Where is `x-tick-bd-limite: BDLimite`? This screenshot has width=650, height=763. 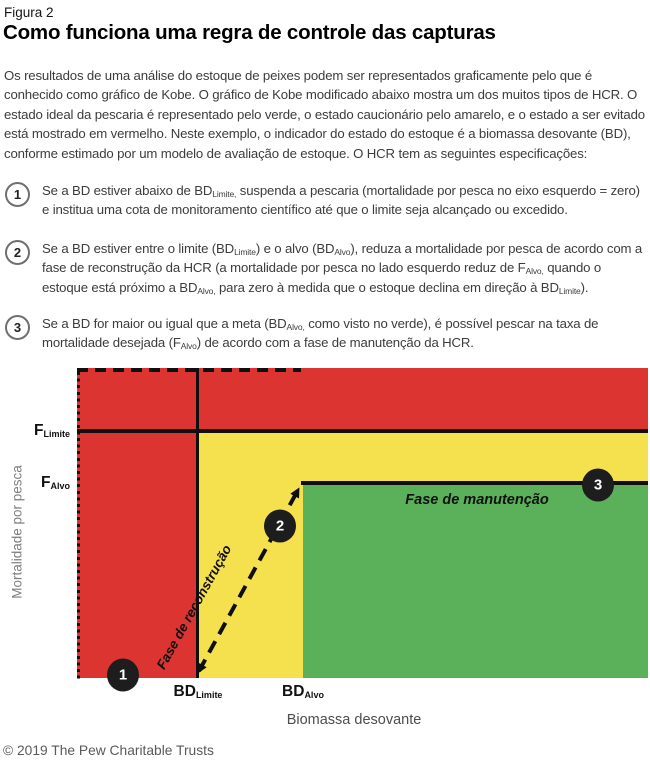 x-tick-bd-limite: BDLimite is located at coordinates (198, 691).